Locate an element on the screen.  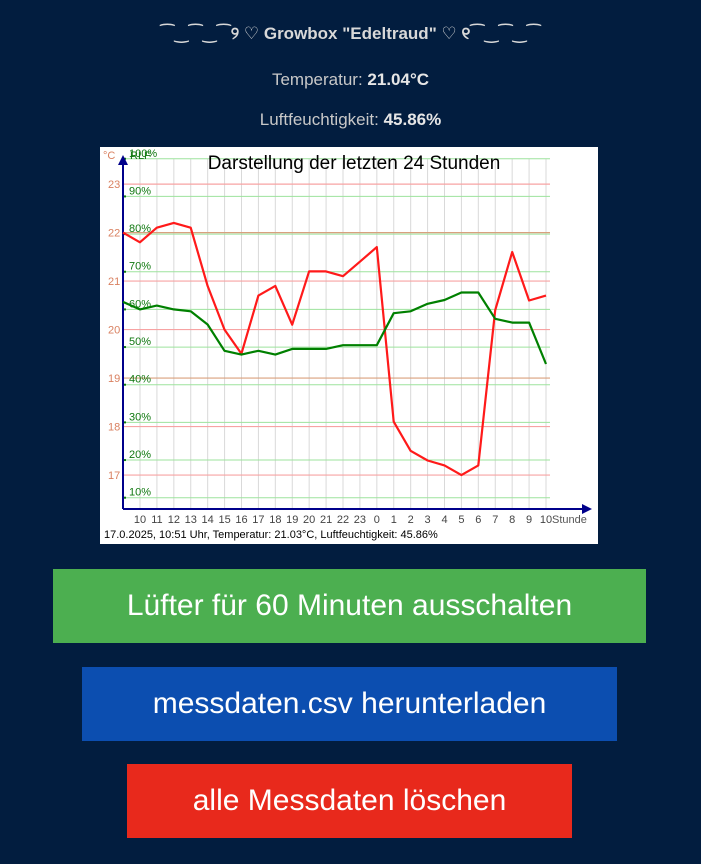
download-csv-button: messdaten.csv herunterladen is located at coordinates (349, 704).